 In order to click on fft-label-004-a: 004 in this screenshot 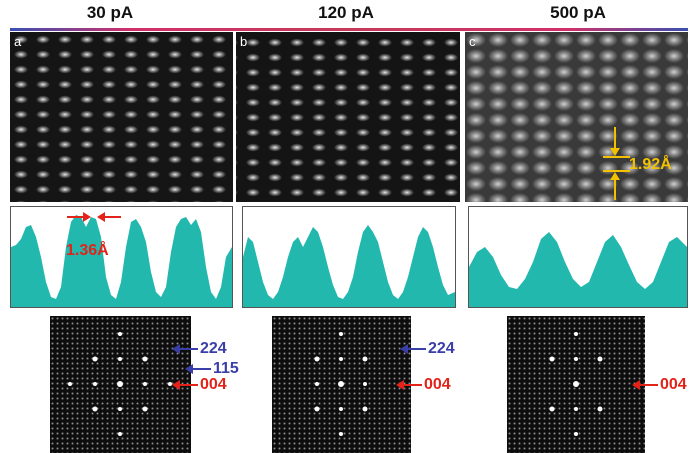, I will do `click(213, 384)`.